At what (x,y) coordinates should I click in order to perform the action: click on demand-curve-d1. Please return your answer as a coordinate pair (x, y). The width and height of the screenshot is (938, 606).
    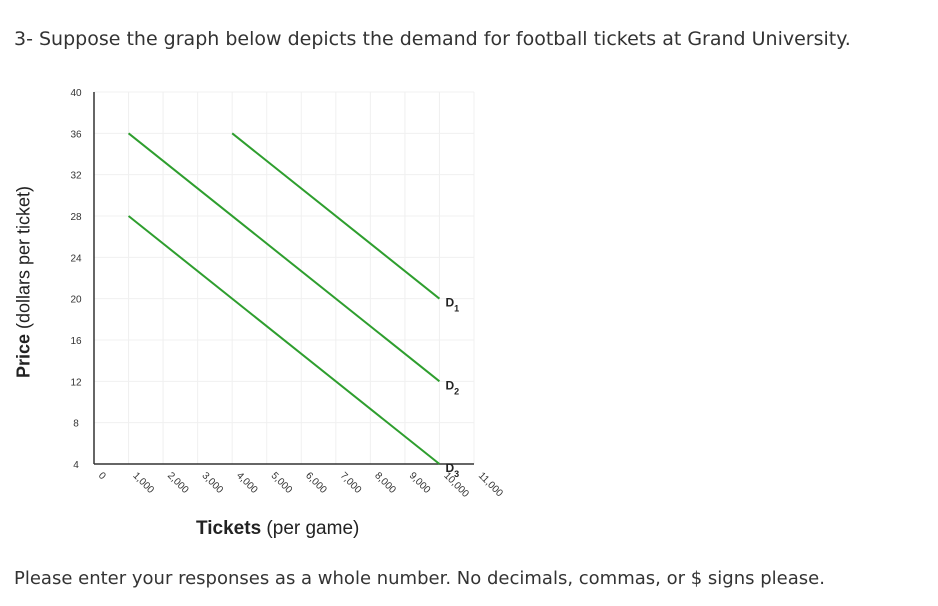
    Looking at the image, I should click on (336, 216).